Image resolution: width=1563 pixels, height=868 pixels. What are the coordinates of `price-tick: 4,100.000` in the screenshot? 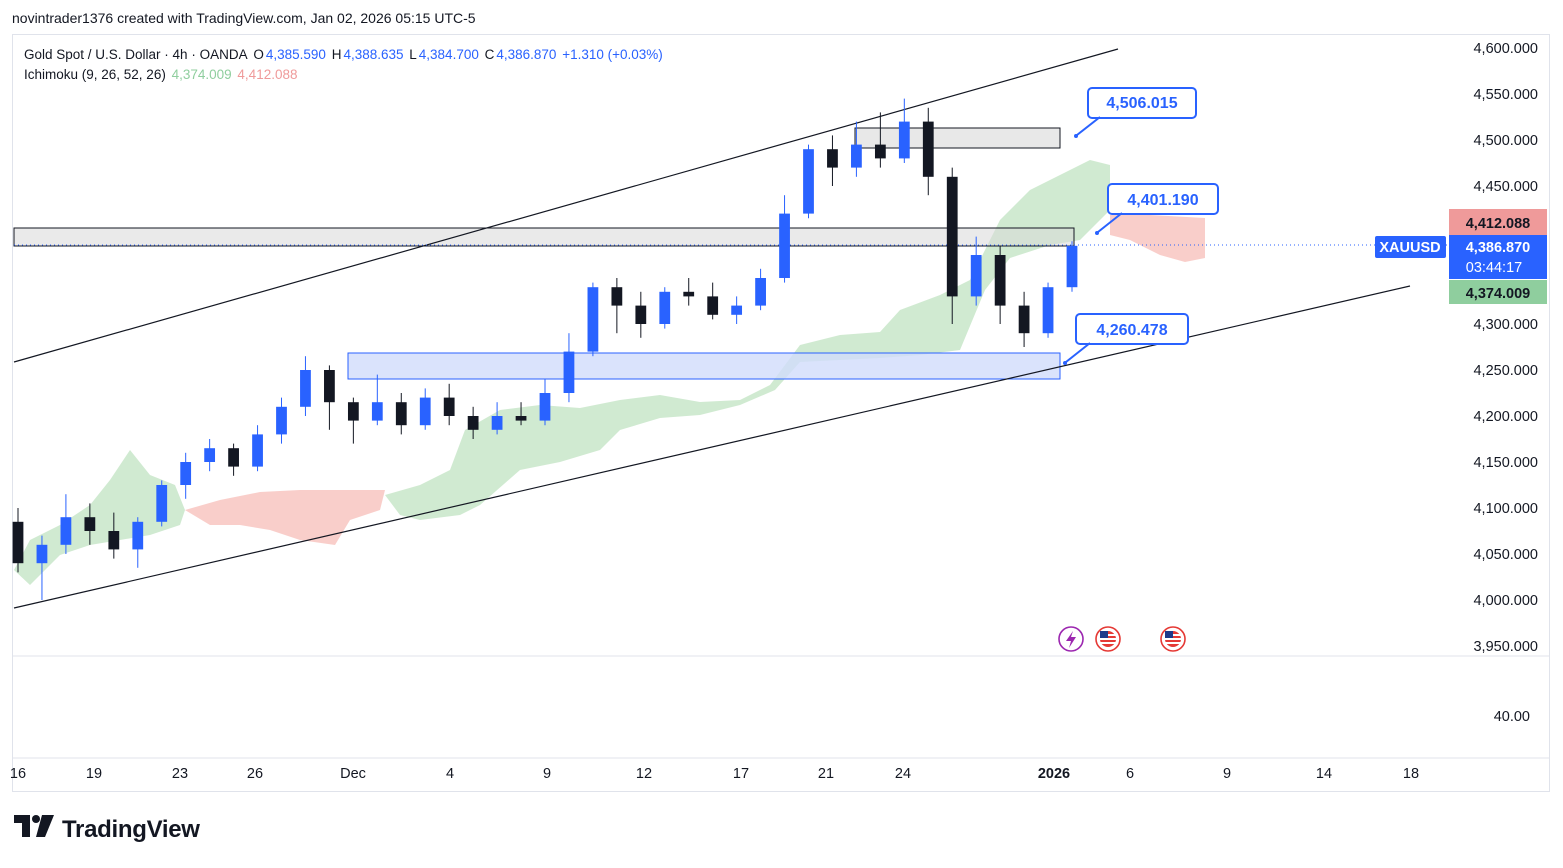 It's located at (1505, 509).